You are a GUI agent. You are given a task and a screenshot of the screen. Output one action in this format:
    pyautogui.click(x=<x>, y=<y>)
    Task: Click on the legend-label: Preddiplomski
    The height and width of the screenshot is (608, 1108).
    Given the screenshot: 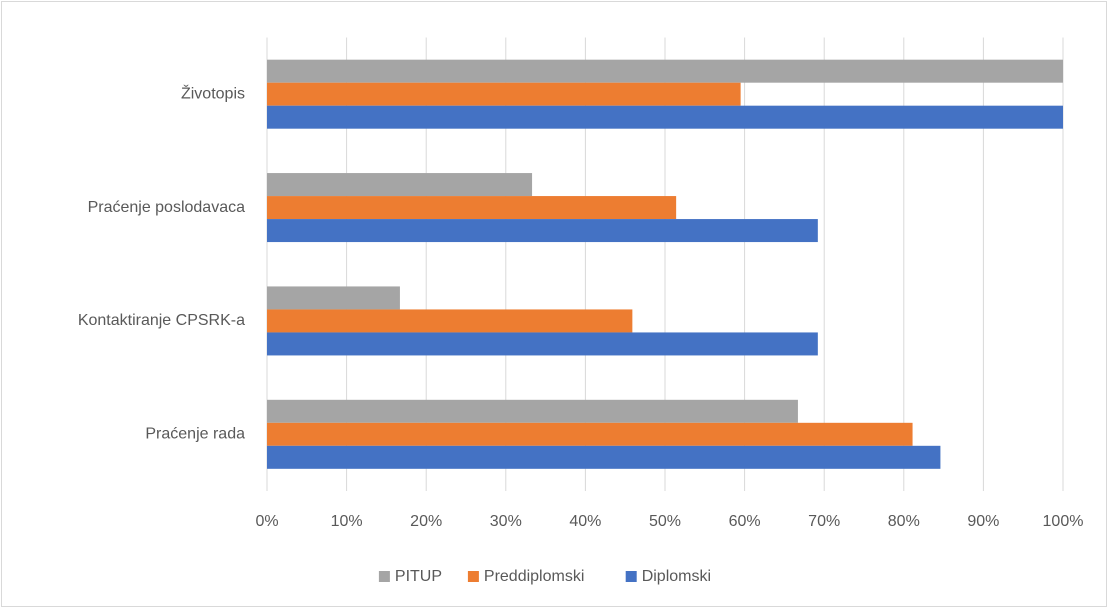 What is the action you would take?
    pyautogui.click(x=534, y=576)
    